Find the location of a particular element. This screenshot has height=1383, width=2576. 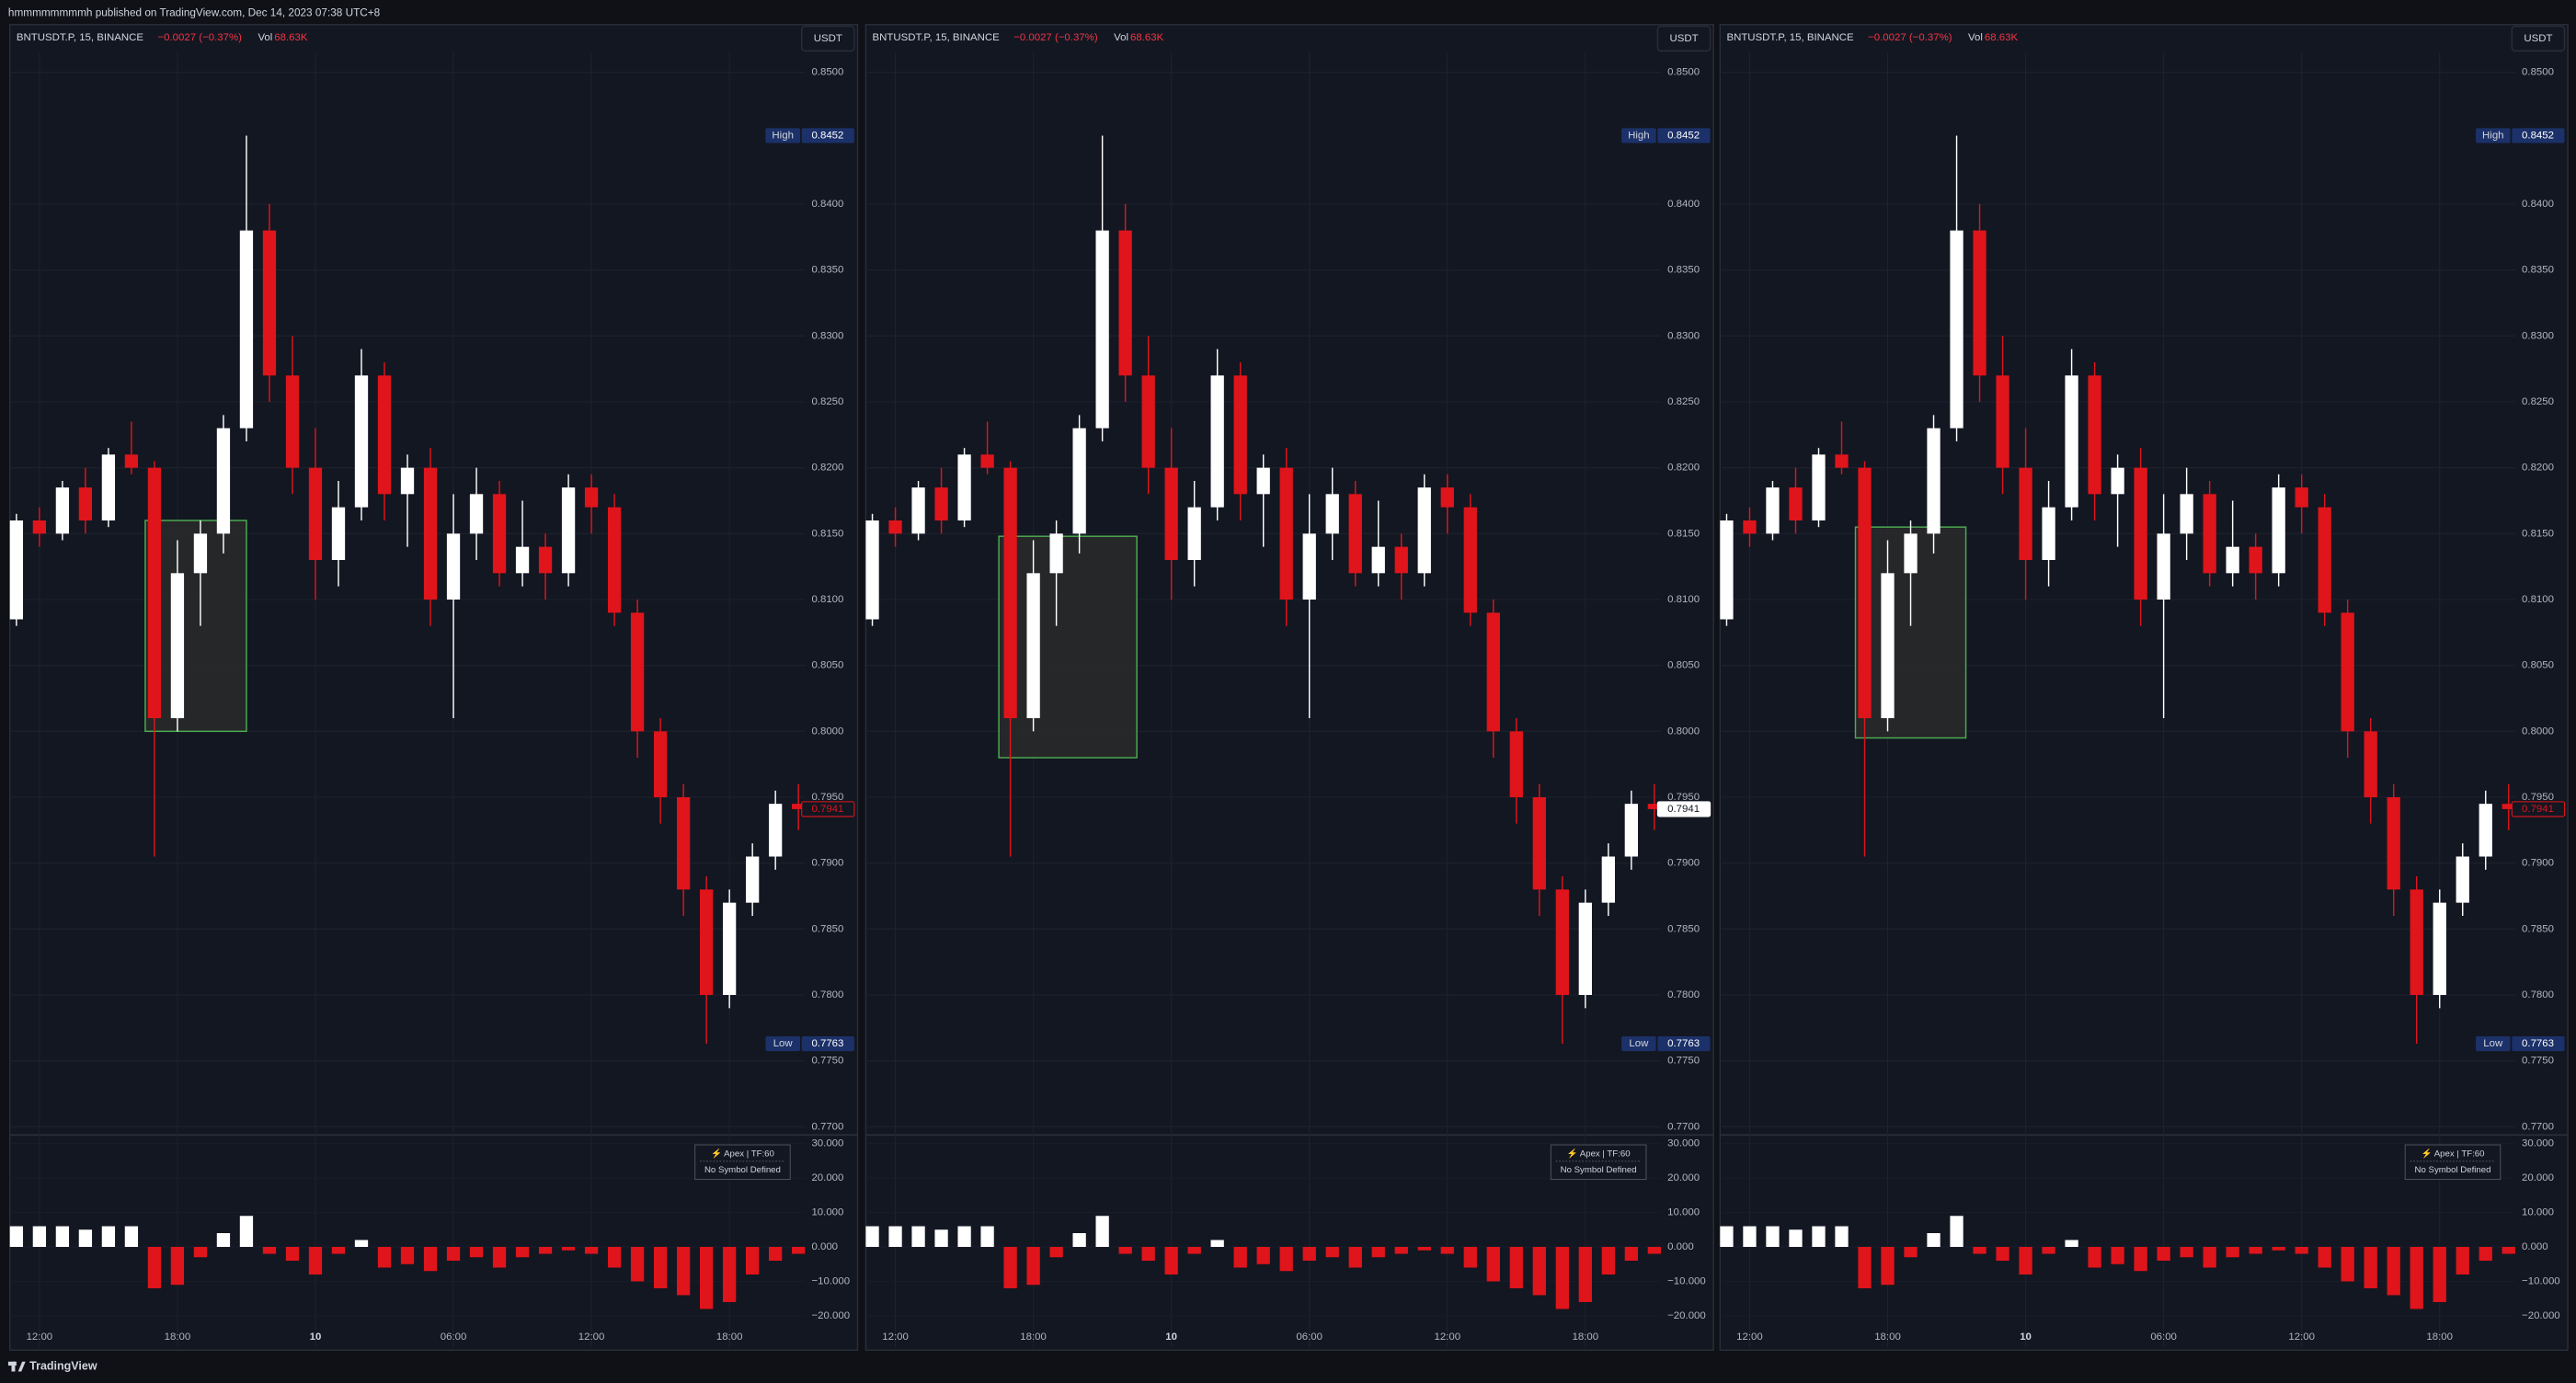

y-tick-label: 0.7750 is located at coordinates (827, 1061).